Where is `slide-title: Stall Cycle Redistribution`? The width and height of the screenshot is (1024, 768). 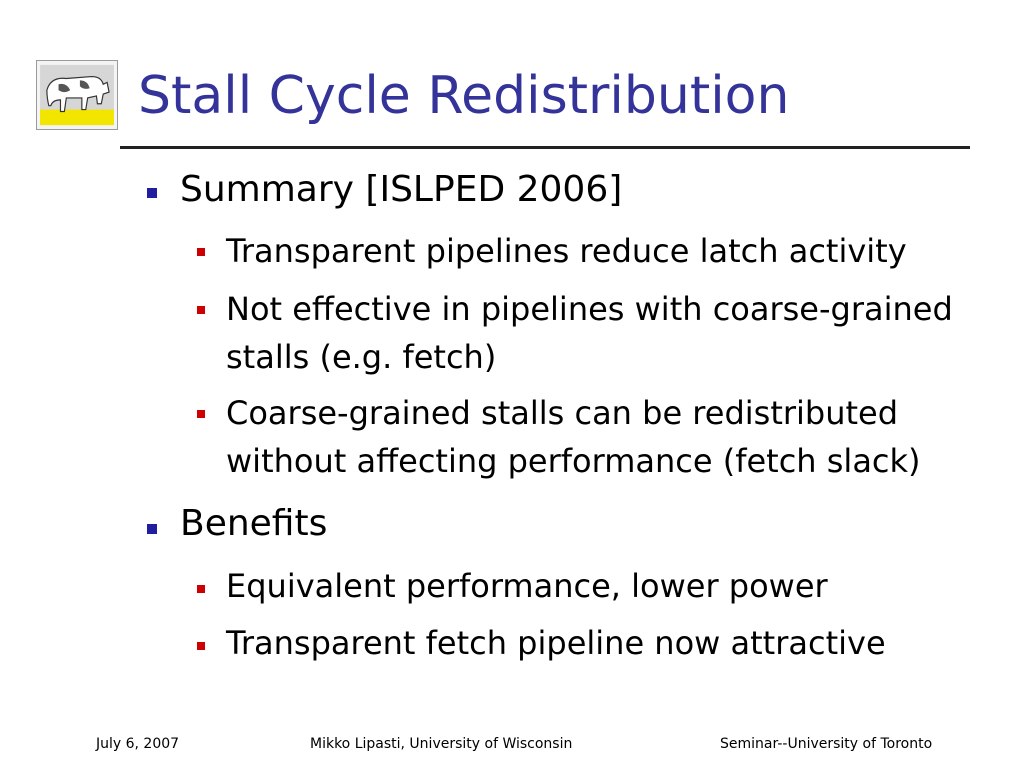 slide-title: Stall Cycle Redistribution is located at coordinates (464, 96).